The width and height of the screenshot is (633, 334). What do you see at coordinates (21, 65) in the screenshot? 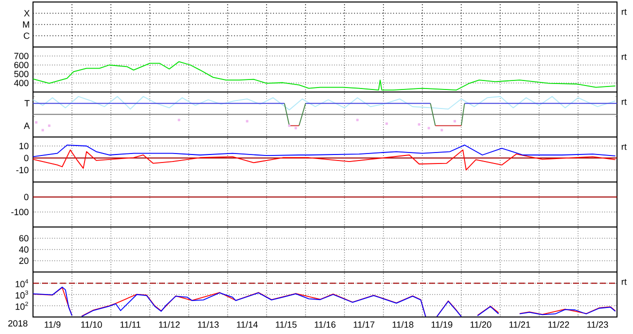
I see `y-tick-label: 600` at bounding box center [21, 65].